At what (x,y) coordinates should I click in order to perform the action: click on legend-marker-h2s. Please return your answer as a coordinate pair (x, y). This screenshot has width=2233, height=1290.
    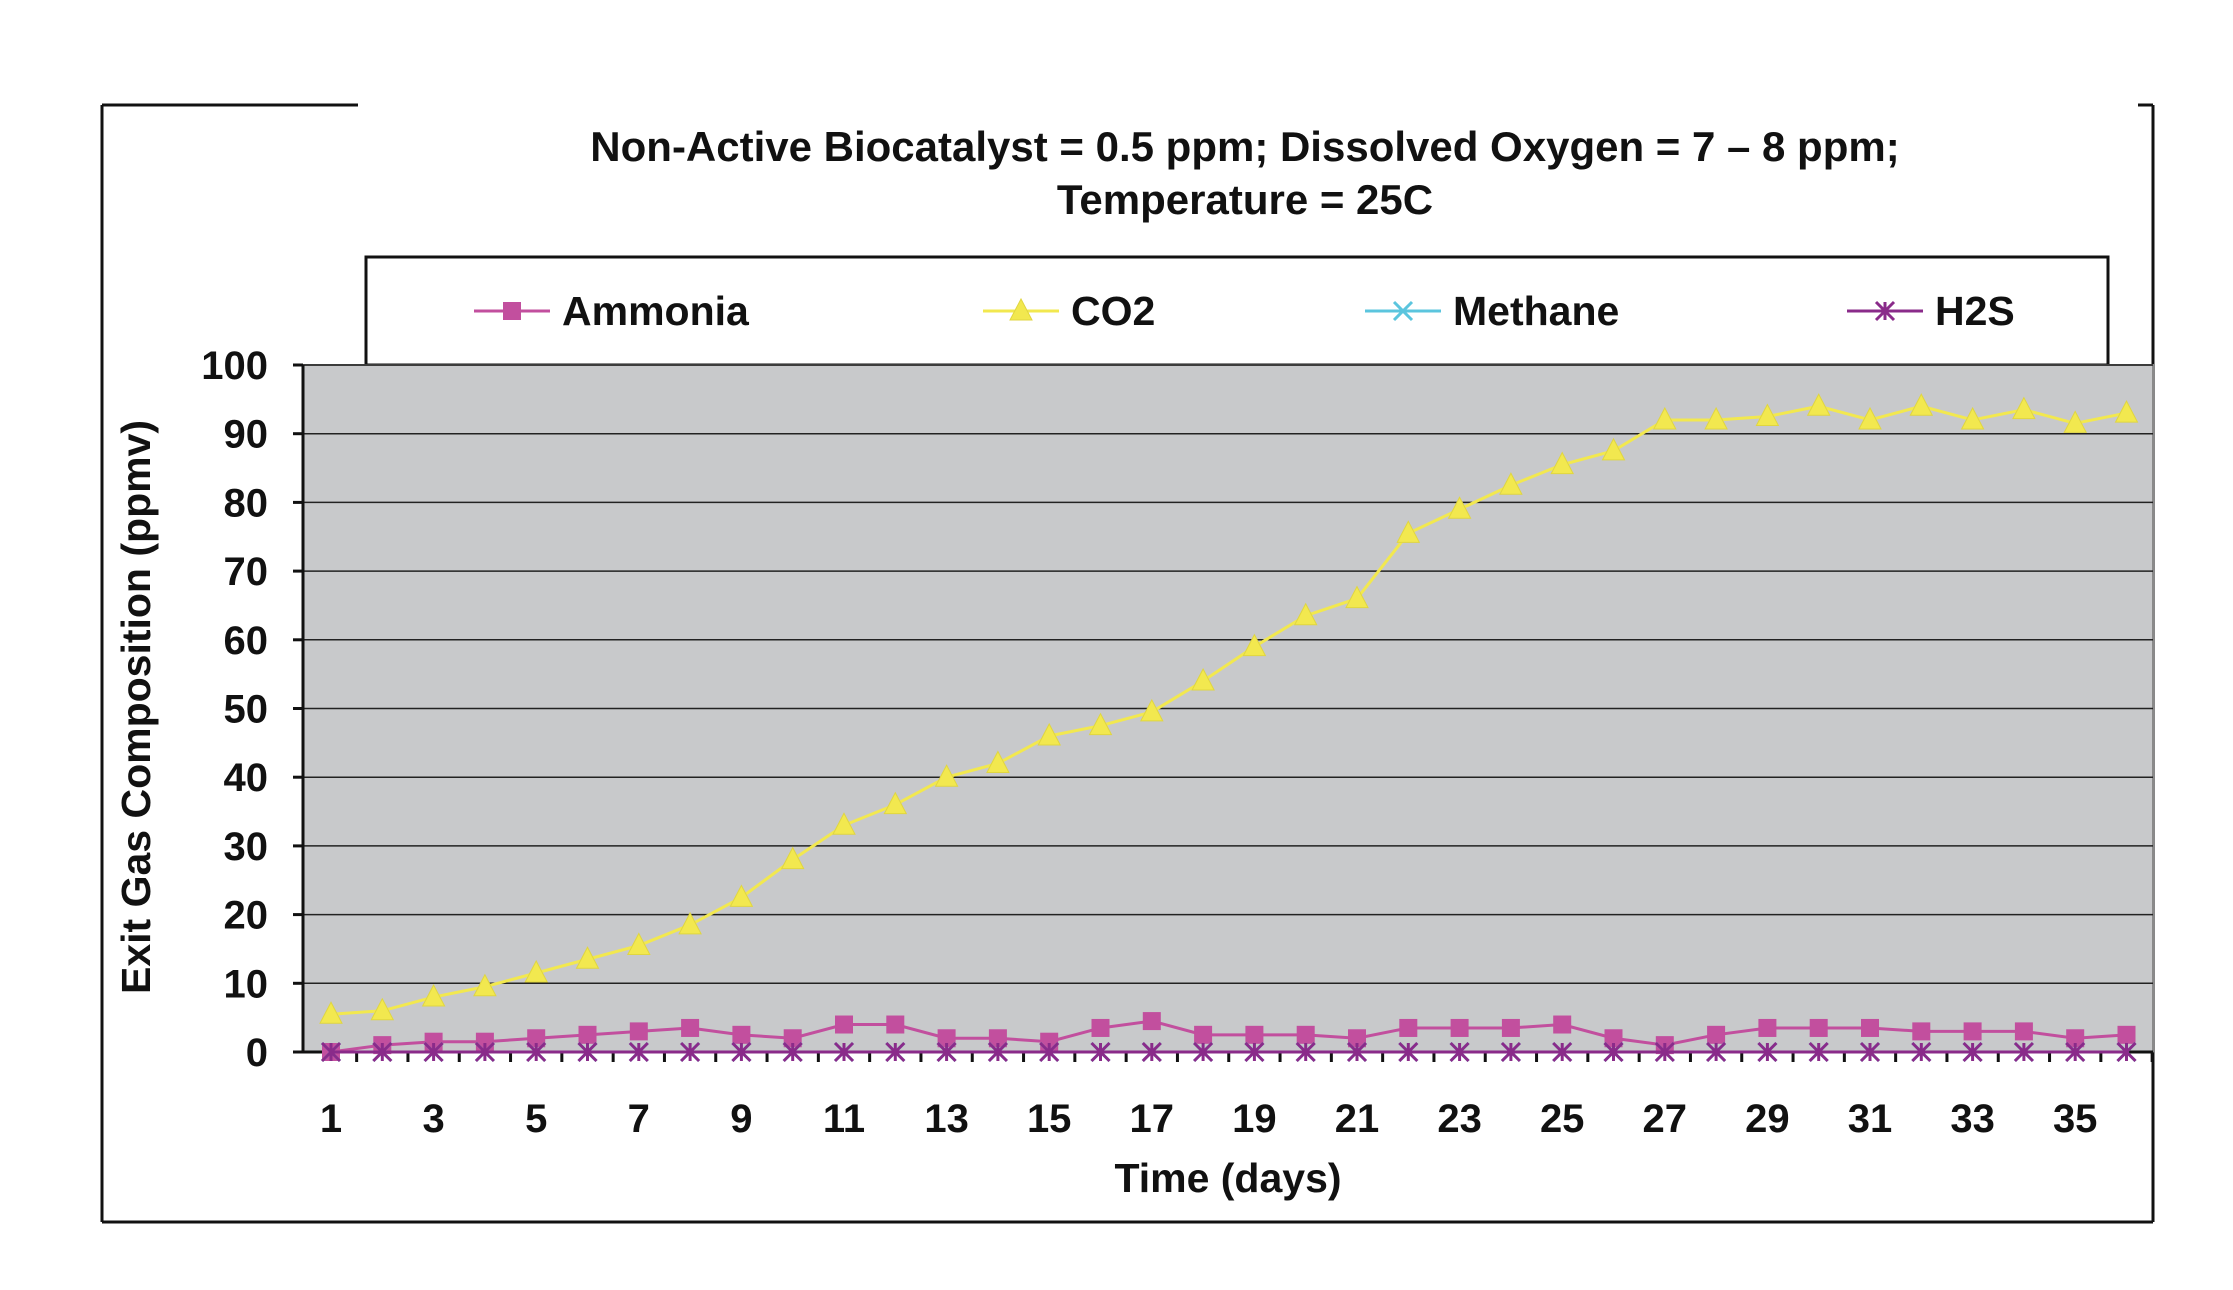
    Looking at the image, I should click on (1885, 311).